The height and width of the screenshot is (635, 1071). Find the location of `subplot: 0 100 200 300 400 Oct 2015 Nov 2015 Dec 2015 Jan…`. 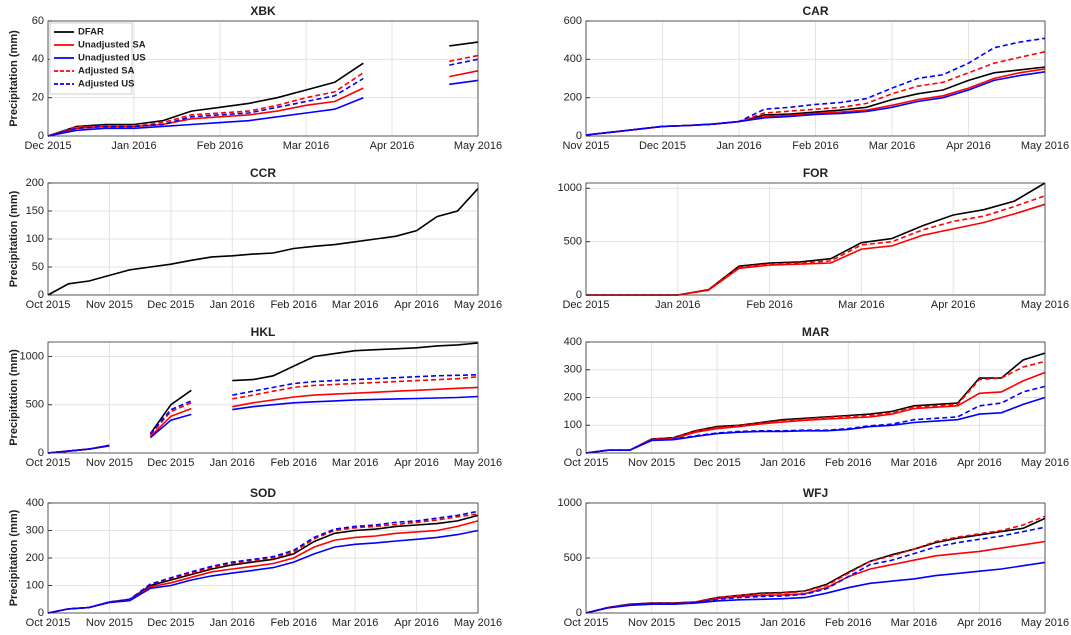

subplot: 0 100 200 300 400 Oct 2015 Nov 2015 Dec 2015 Jan… is located at coordinates (255, 557).